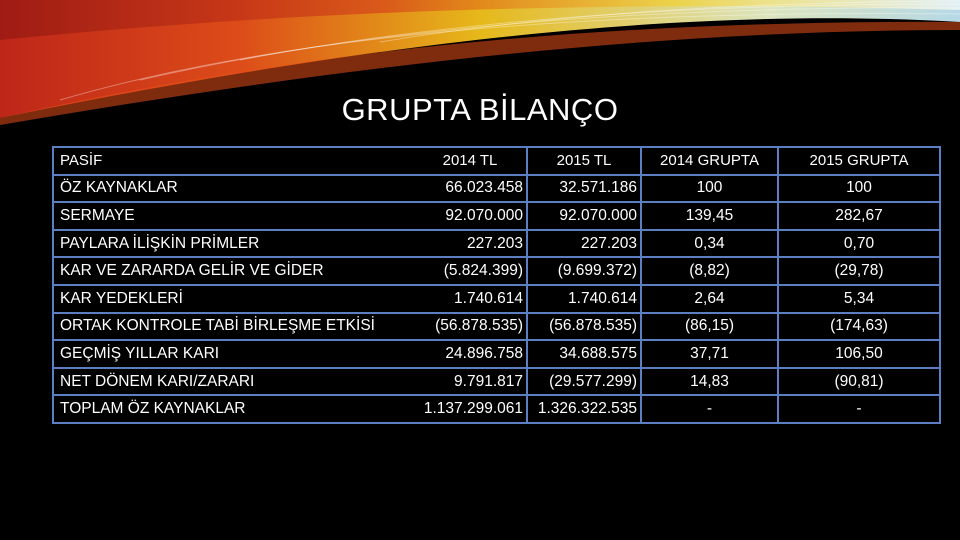  I want to click on row-label: KAR VE ZARARDA GELİR VE GİDER, so click(232, 271).